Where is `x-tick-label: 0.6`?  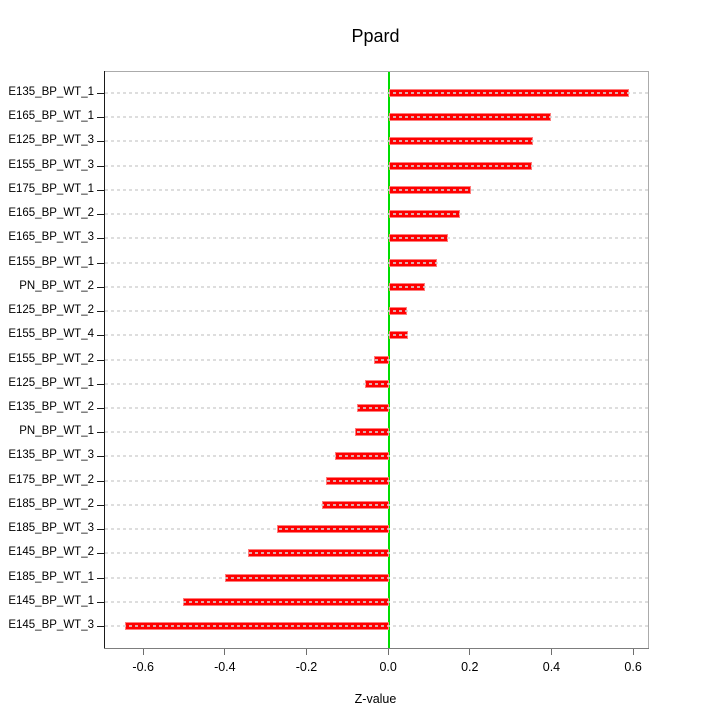 x-tick-label: 0.6 is located at coordinates (633, 667).